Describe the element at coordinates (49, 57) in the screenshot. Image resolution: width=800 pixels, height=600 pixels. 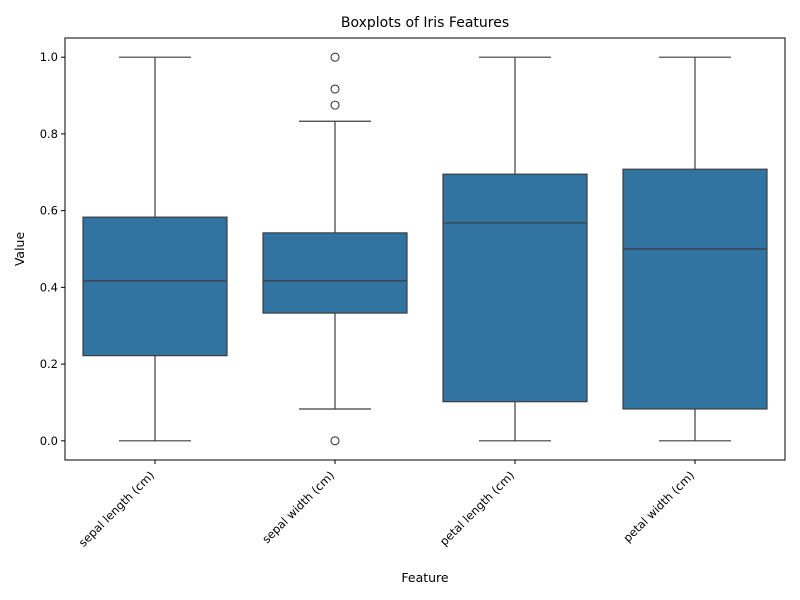
I see `y-tick-label: 1.0` at that location.